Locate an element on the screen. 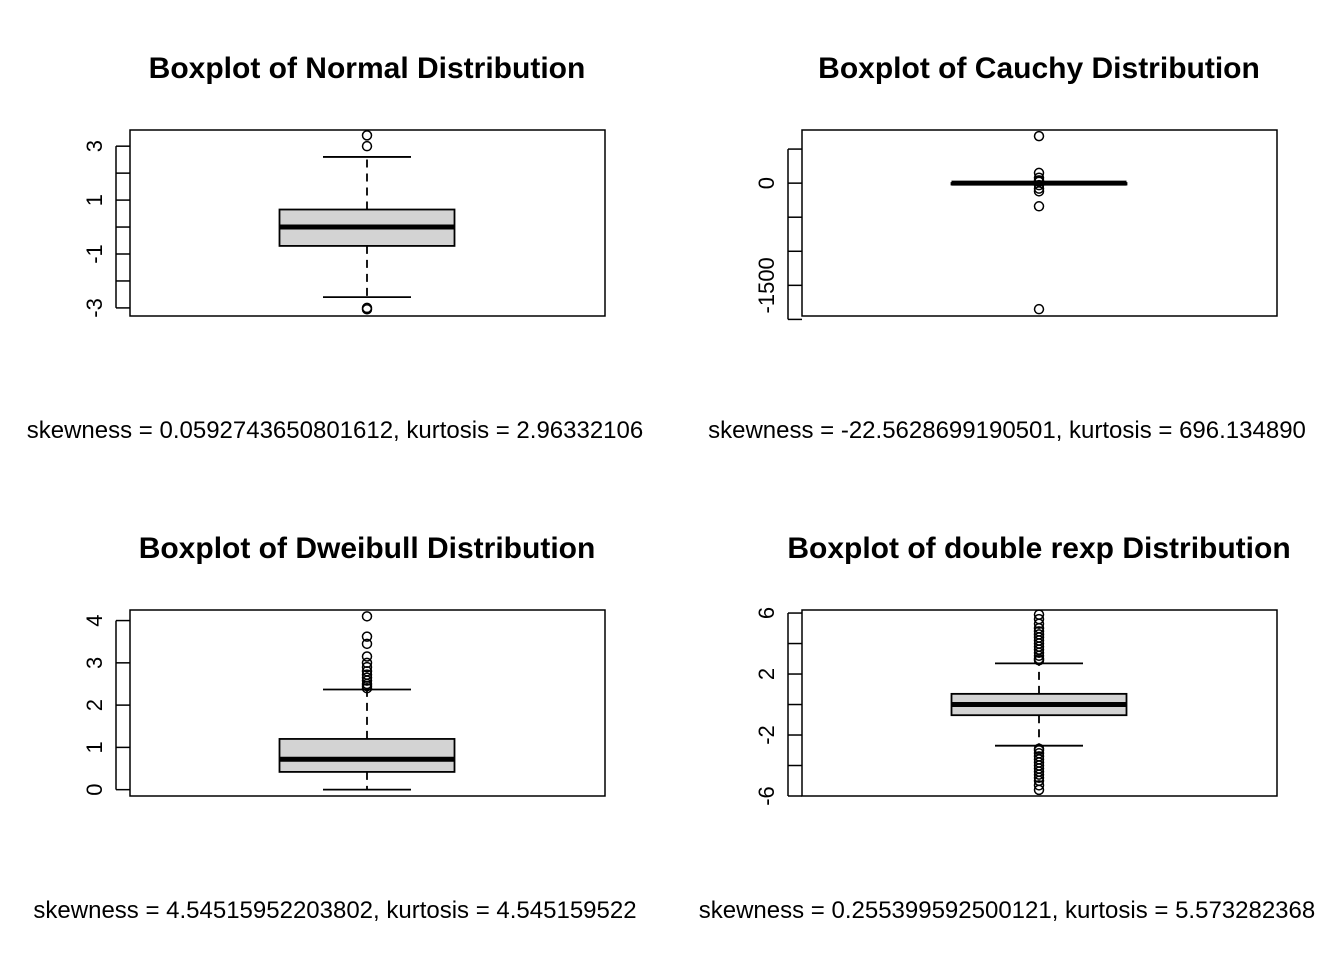 Image resolution: width=1344 pixels, height=960 pixels. chart-title: Boxplot of double rexp Distribution is located at coordinates (1038, 548).